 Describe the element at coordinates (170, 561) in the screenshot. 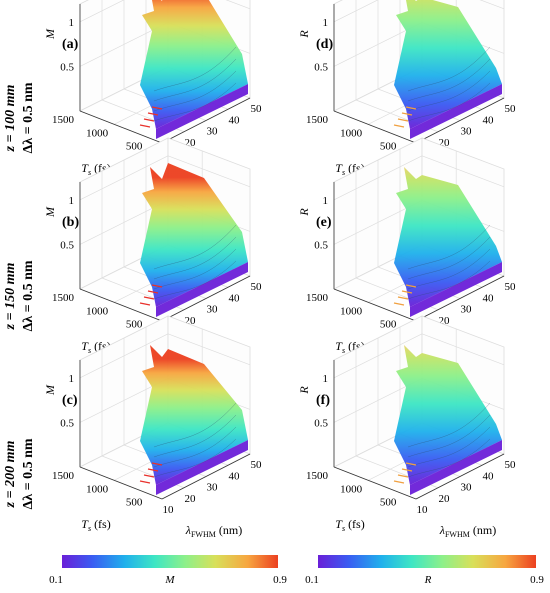

I see `colorbar-gradient` at that location.